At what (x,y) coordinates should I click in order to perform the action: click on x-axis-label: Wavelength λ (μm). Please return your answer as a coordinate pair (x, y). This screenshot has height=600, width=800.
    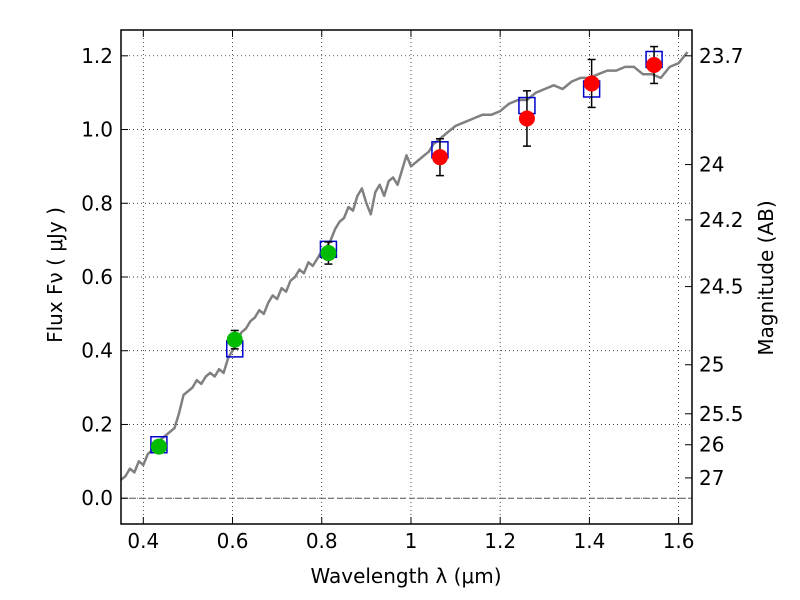
    Looking at the image, I should click on (405, 576).